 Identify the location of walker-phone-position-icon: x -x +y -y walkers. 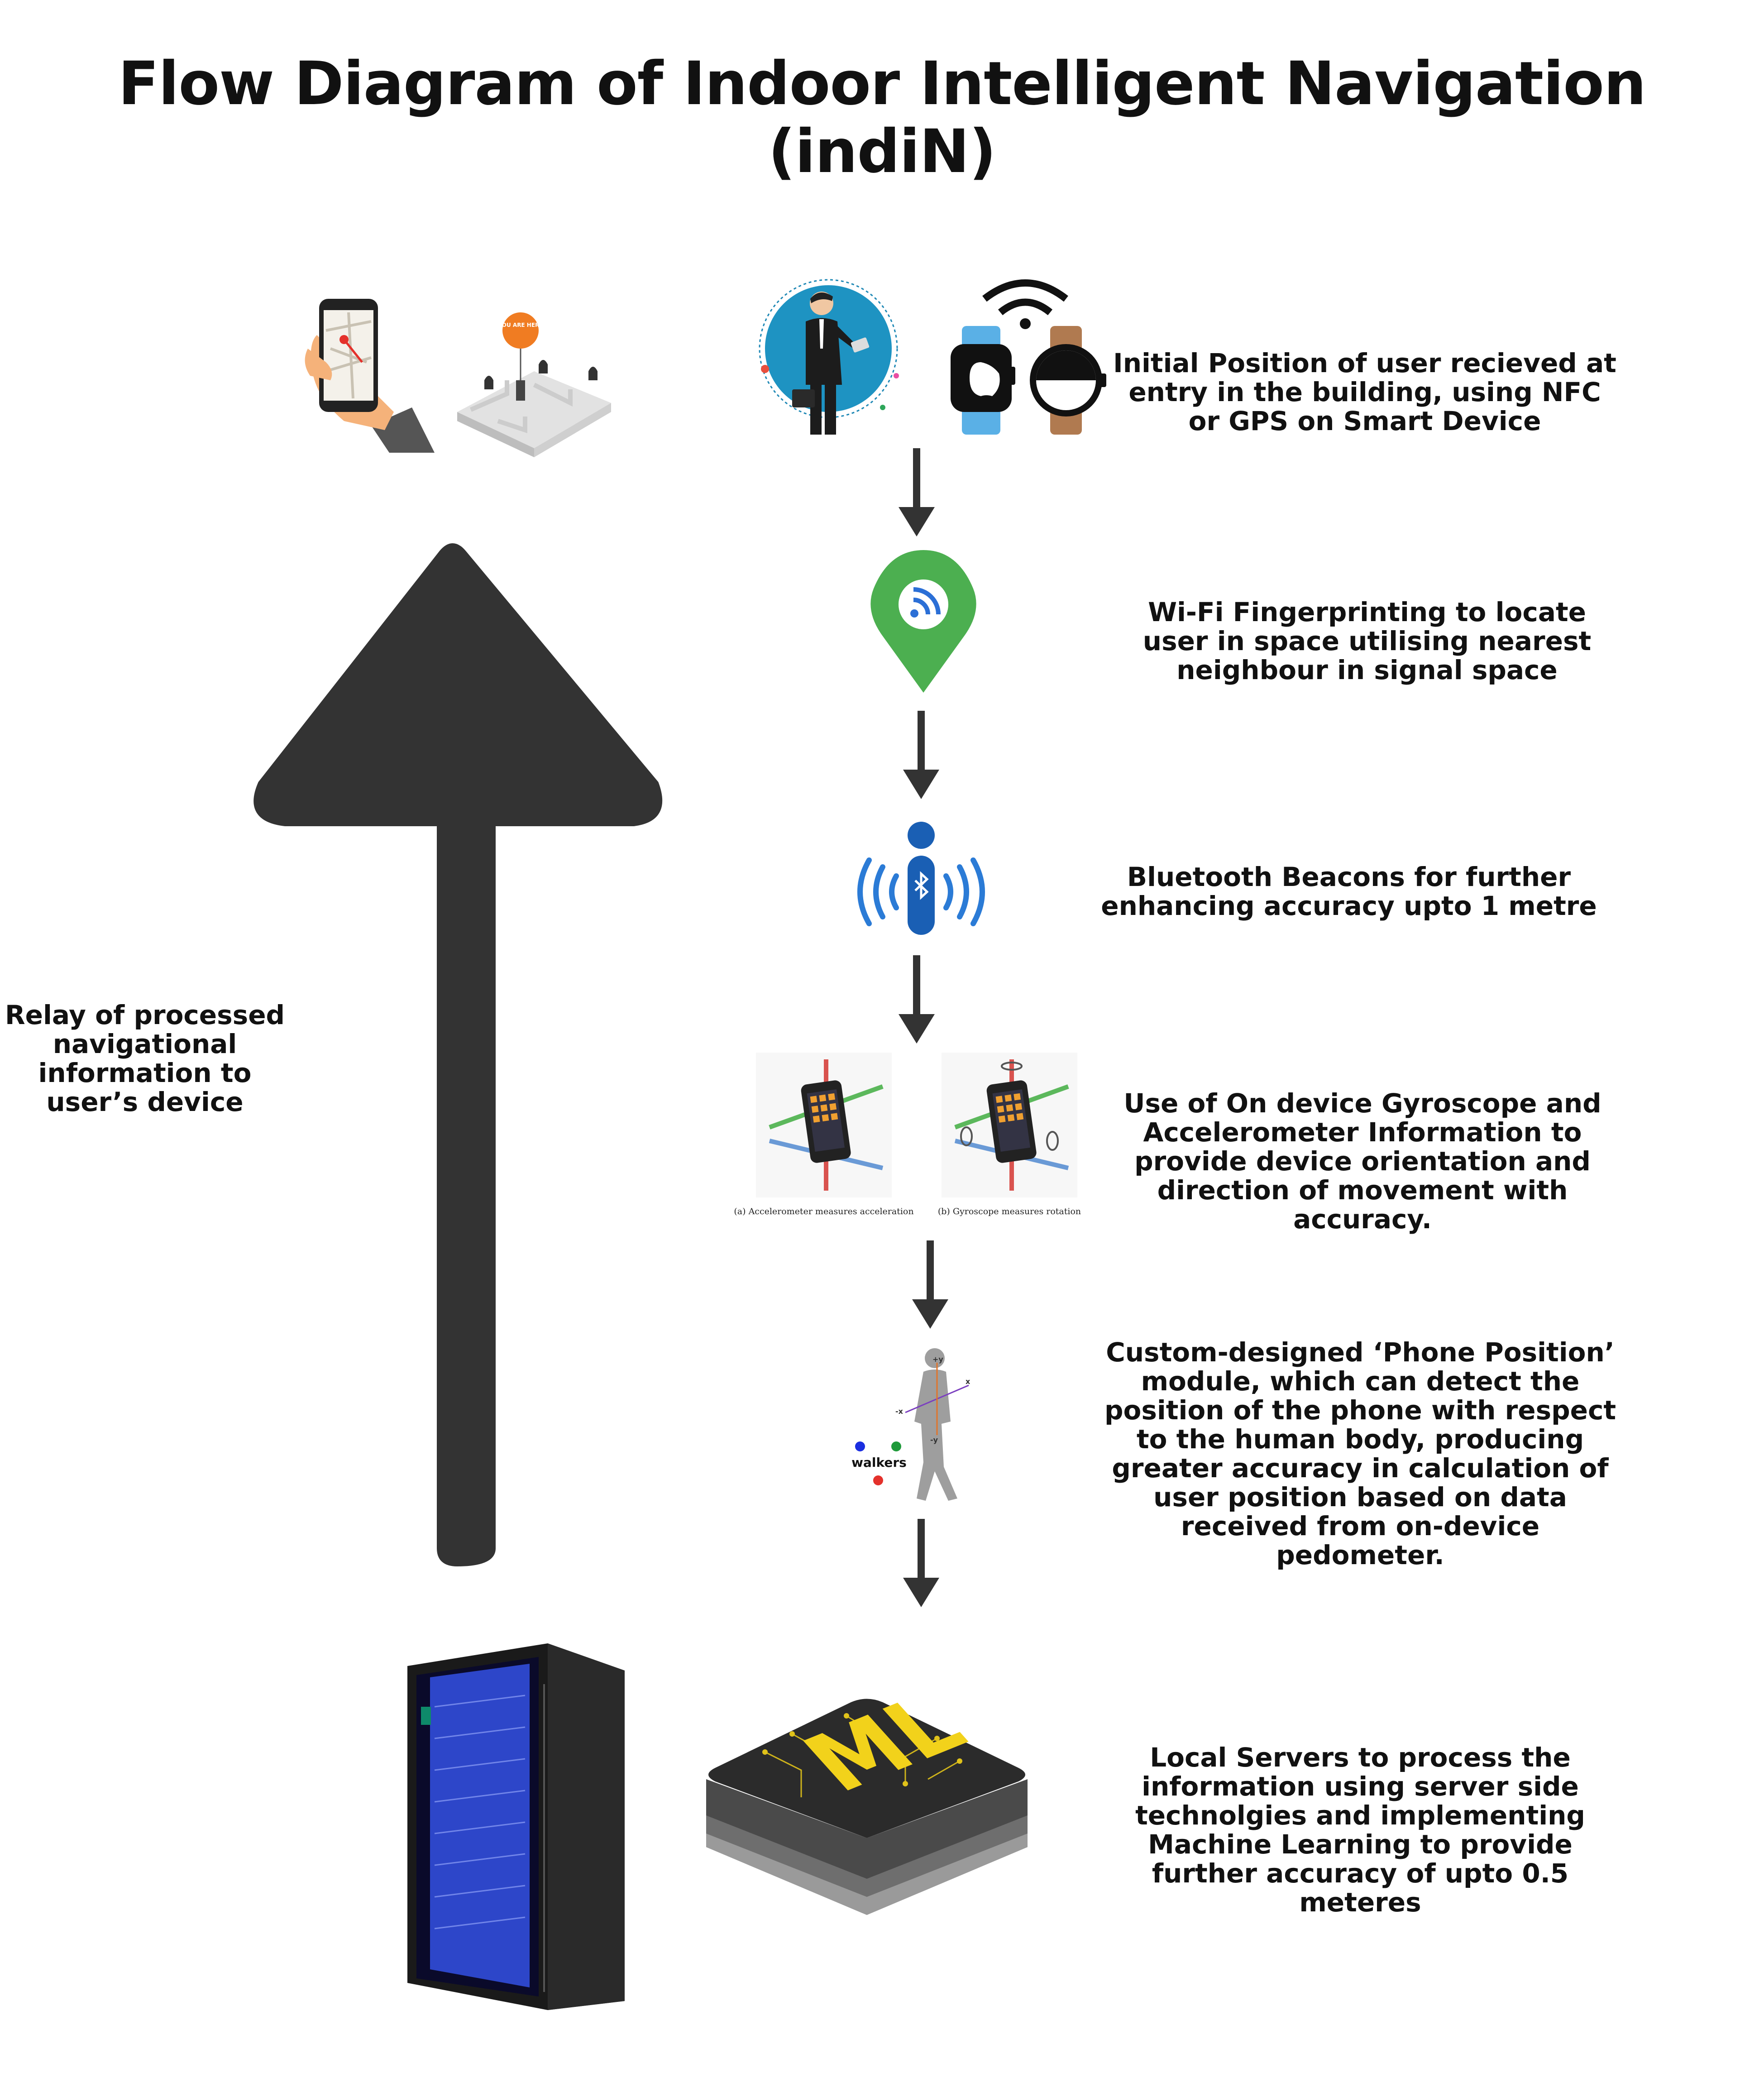
(910, 1424).